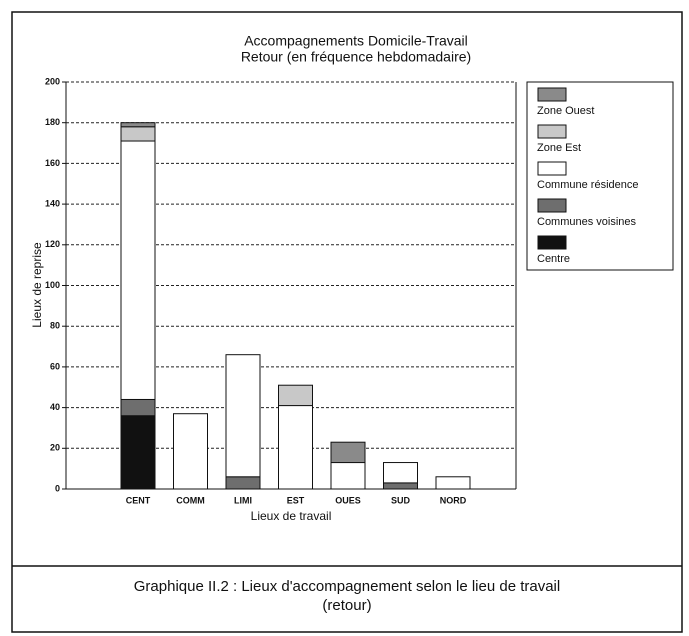  What do you see at coordinates (243, 500) in the screenshot?
I see `x-tick-label: LIMI` at bounding box center [243, 500].